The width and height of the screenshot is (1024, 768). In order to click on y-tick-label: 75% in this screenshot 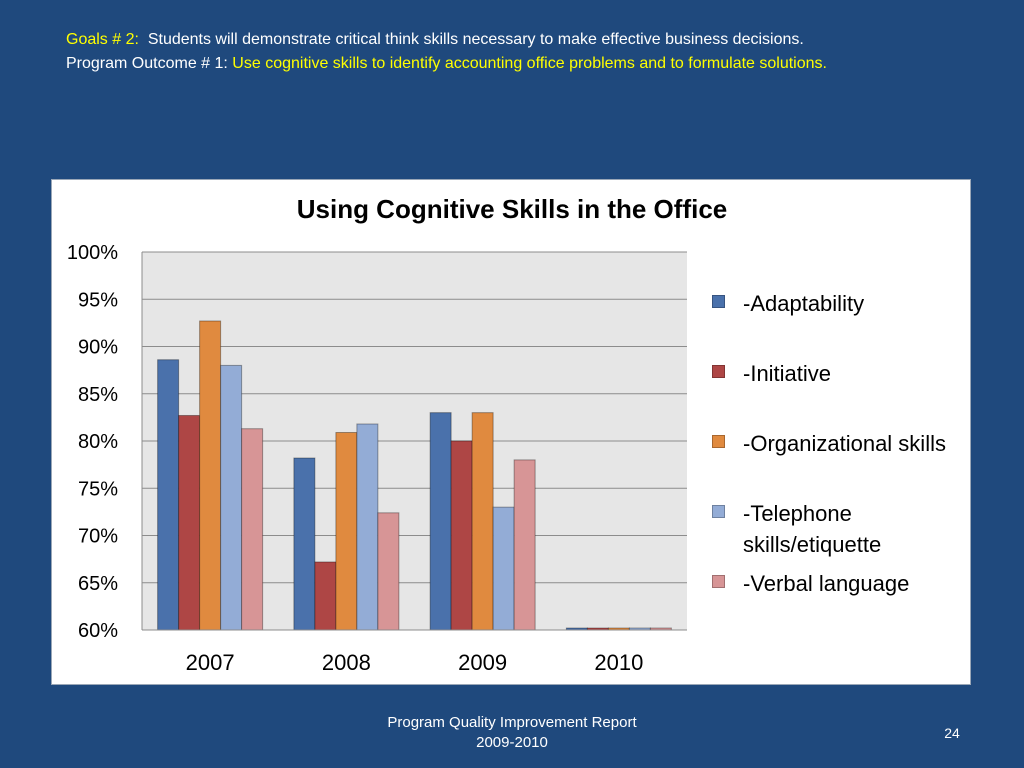, I will do `click(98, 489)`.